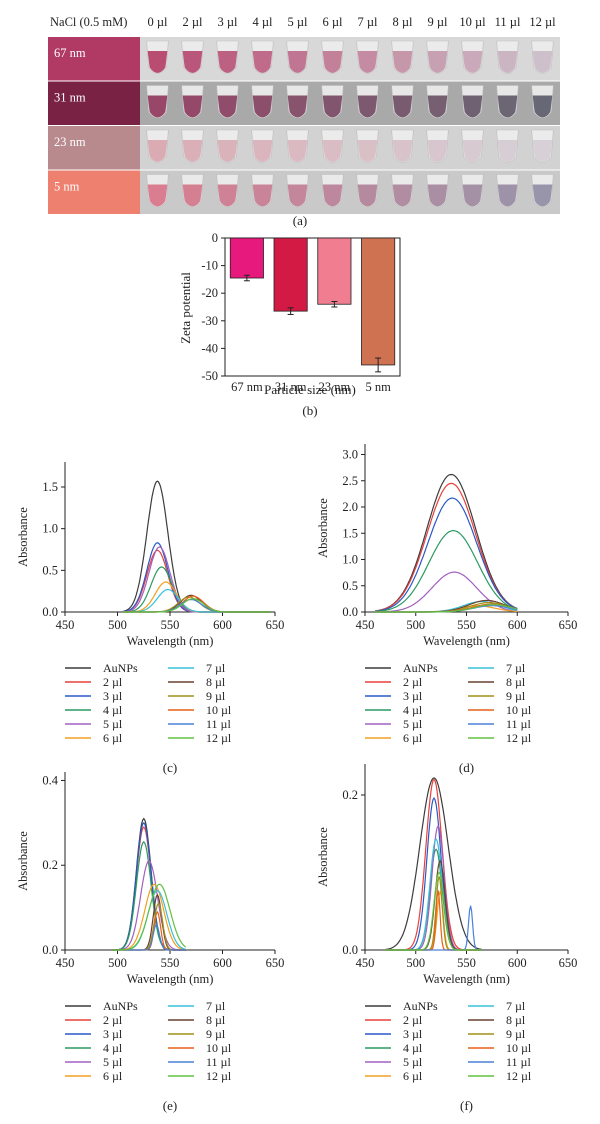 This screenshot has width=600, height=1124. Describe the element at coordinates (70, 98) in the screenshot. I see `size-label: 31 nm` at that location.